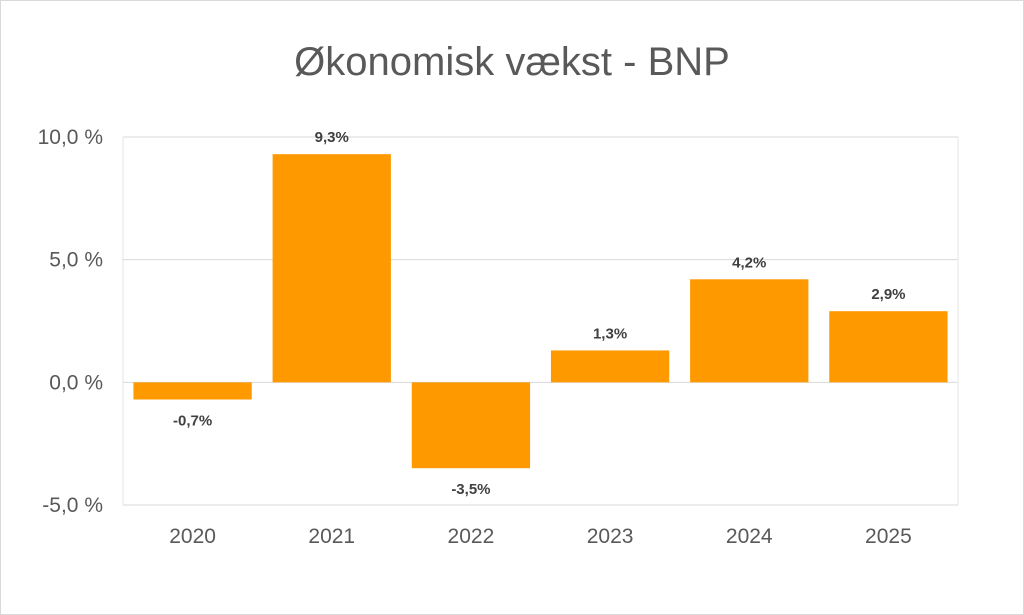  What do you see at coordinates (471, 536) in the screenshot?
I see `x-tick-label: 2022` at bounding box center [471, 536].